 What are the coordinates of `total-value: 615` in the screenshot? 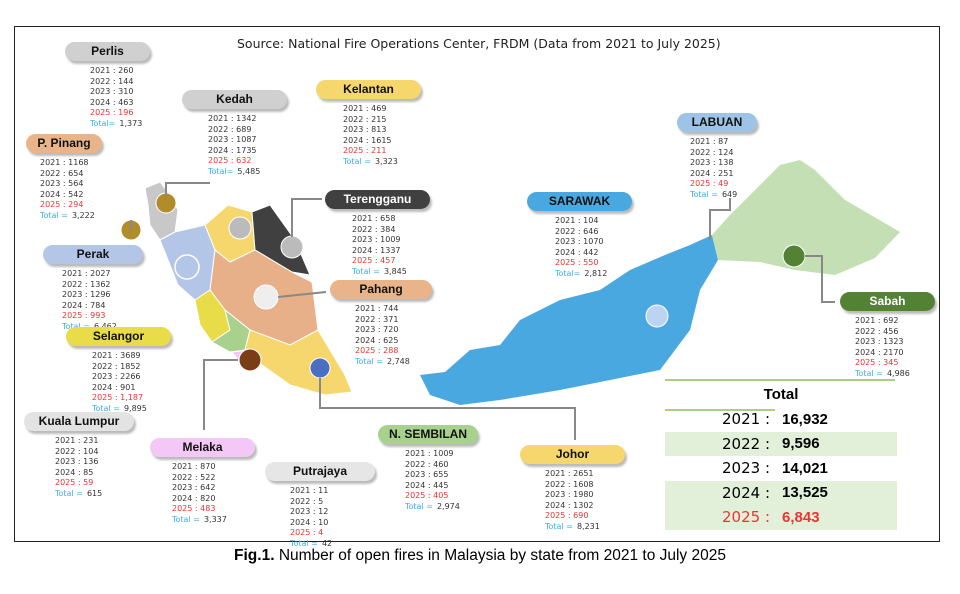 It's located at (94, 493).